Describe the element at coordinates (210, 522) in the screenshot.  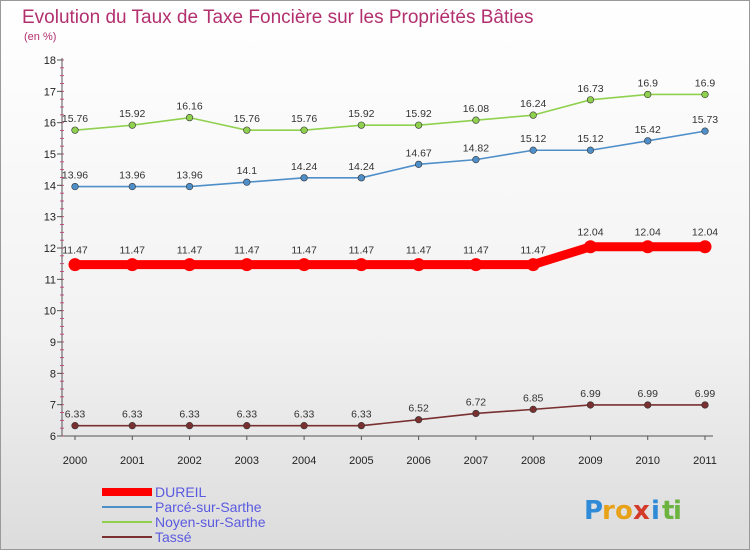
I see `legend-label-2: Noyen-sur-Sarthe` at that location.